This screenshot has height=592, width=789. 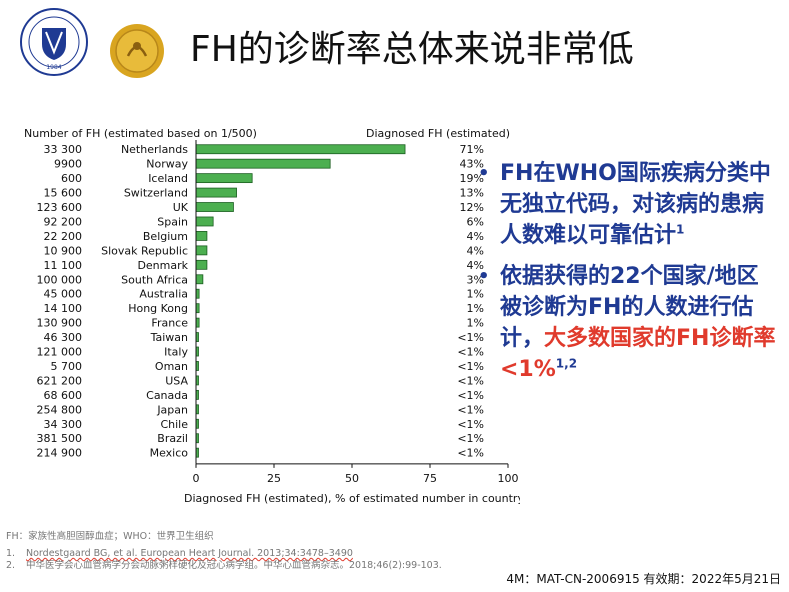 I want to click on pct-label: 12%, so click(x=472, y=207).